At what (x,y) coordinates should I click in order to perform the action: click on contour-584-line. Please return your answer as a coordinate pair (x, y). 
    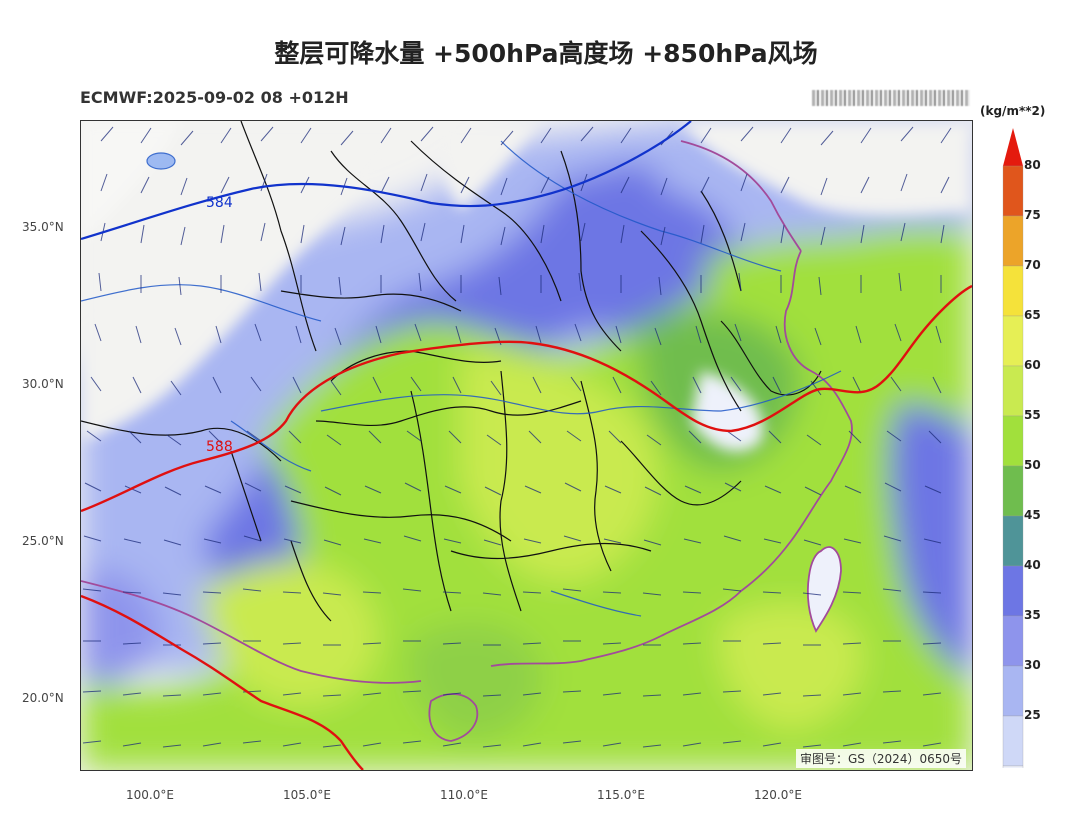
    Looking at the image, I should click on (386, 181).